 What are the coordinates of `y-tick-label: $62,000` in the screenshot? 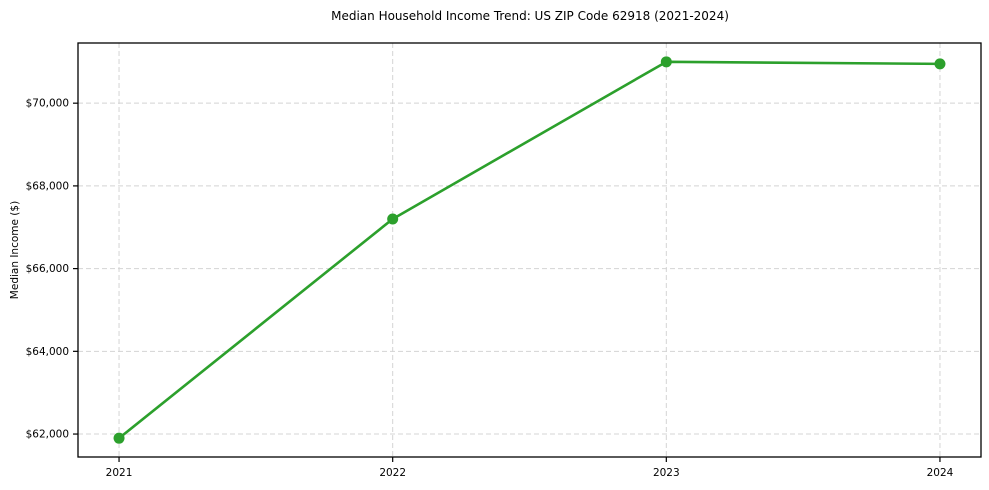 It's located at (47, 435).